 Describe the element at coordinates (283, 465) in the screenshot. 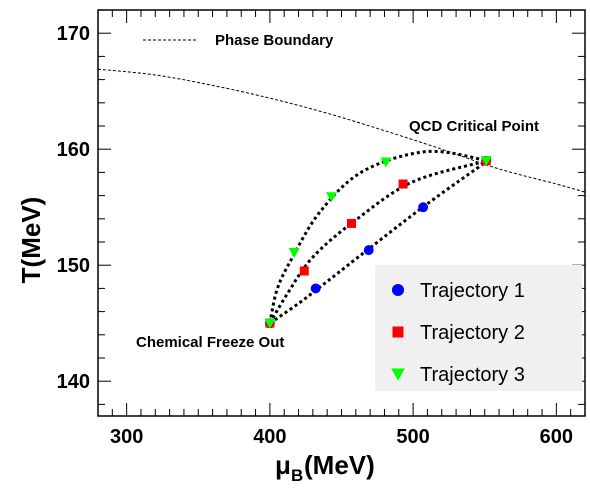

I see `svg-text: μ` at that location.